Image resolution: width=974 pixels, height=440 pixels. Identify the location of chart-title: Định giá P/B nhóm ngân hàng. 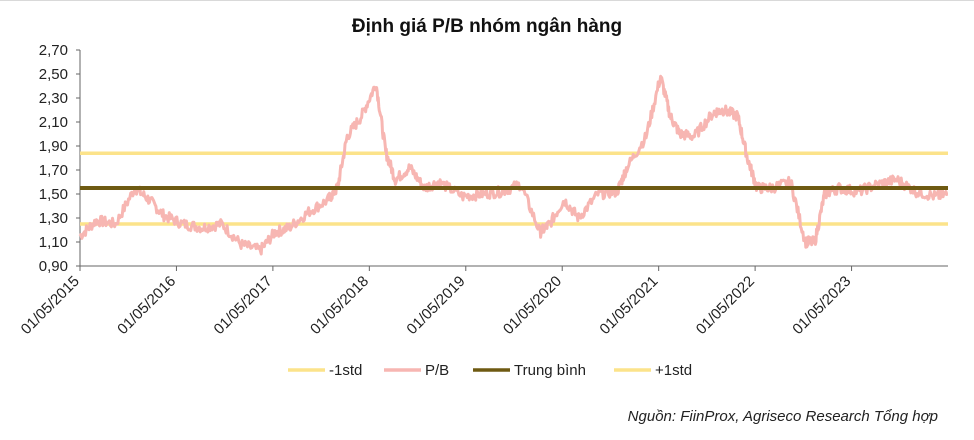
(487, 26).